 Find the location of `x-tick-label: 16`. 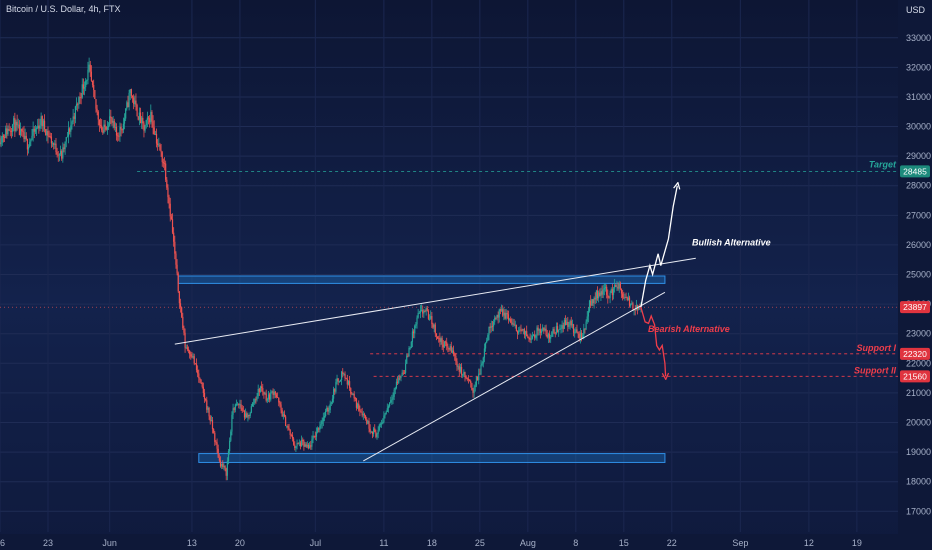

x-tick-label: 16 is located at coordinates (2, 543).